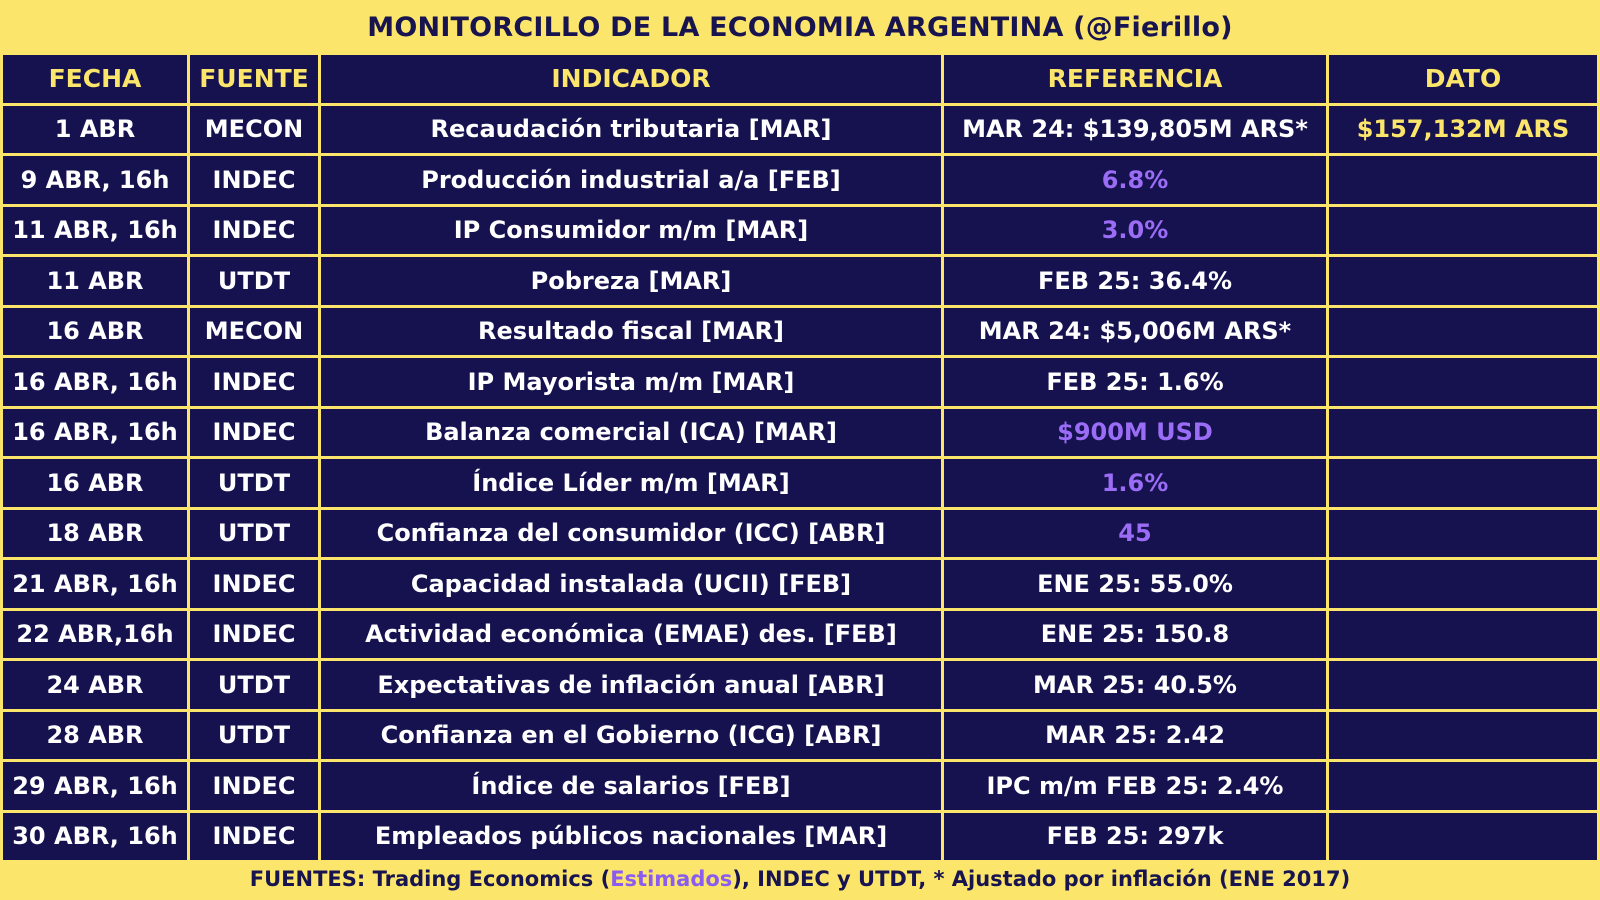 This screenshot has width=1600, height=900. Describe the element at coordinates (631, 483) in the screenshot. I see `cell-indicador: Índice Líder m/m [MAR]` at that location.